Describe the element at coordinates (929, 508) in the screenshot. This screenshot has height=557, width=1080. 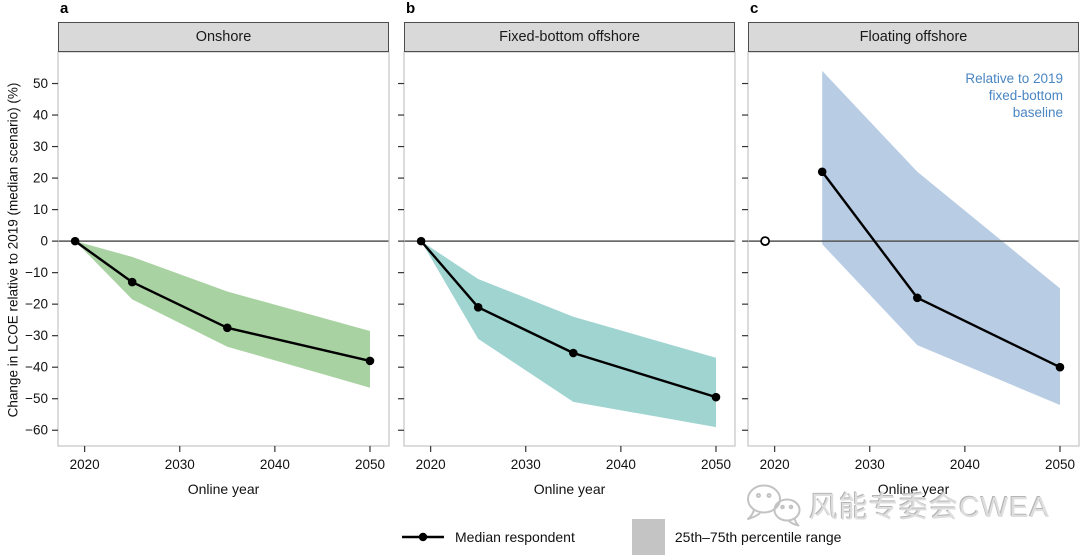
I see `watermark-text: 风能专委会CWEA` at that location.